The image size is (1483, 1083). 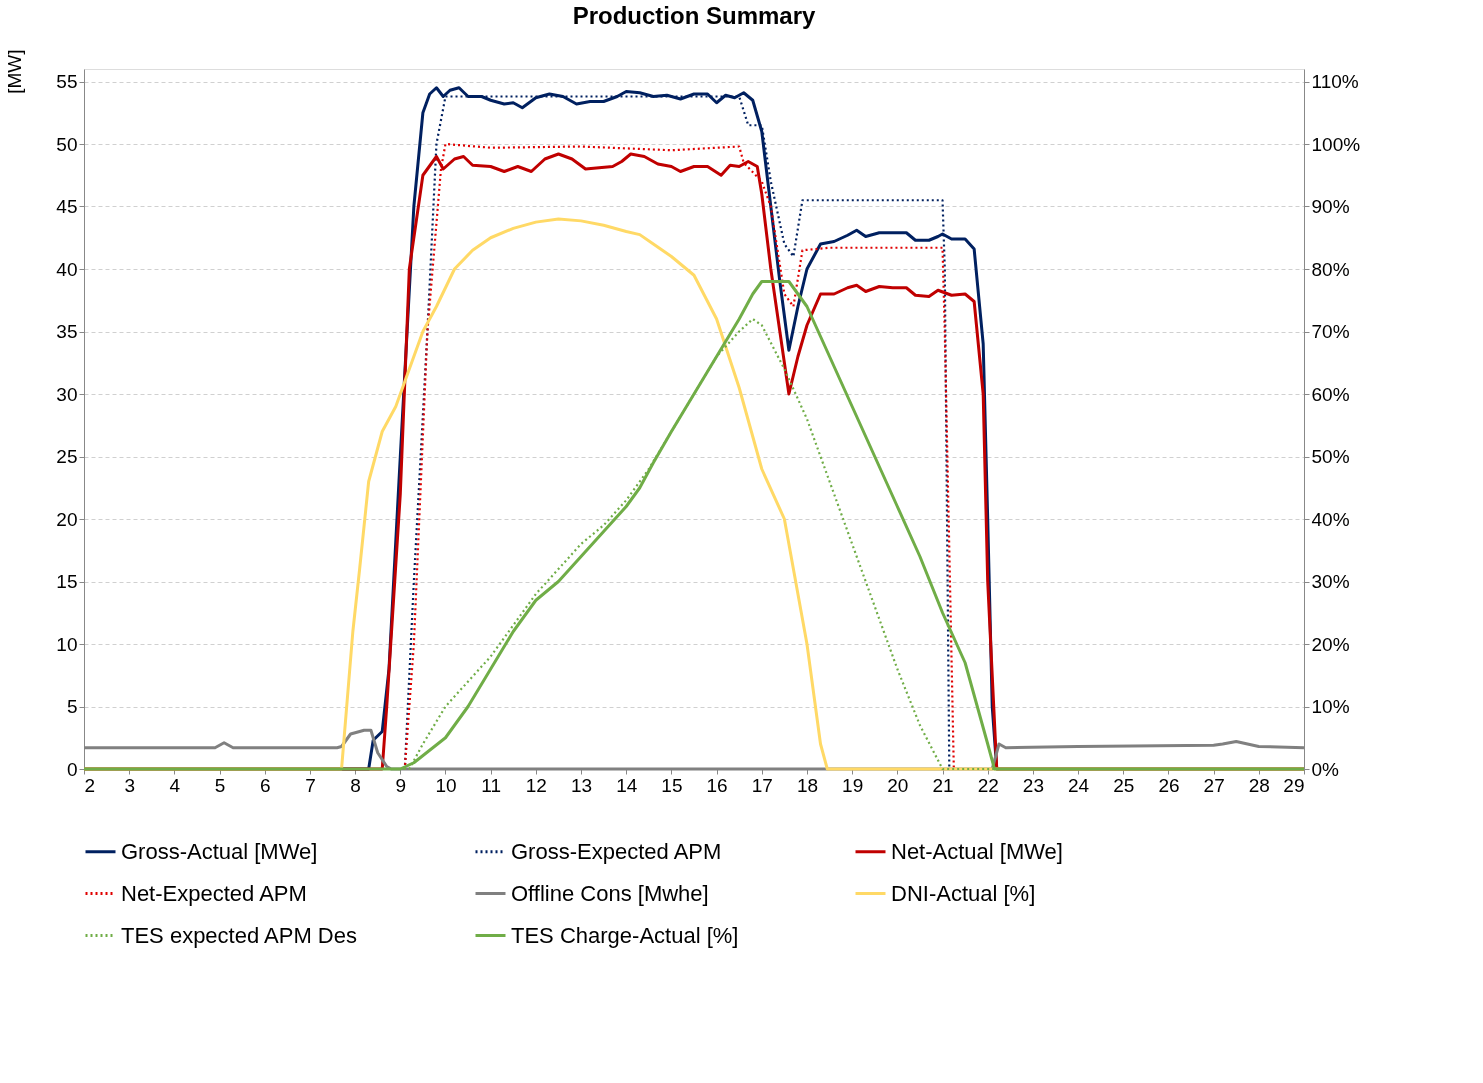 I want to click on y-tick-label: 20, so click(x=67, y=519).